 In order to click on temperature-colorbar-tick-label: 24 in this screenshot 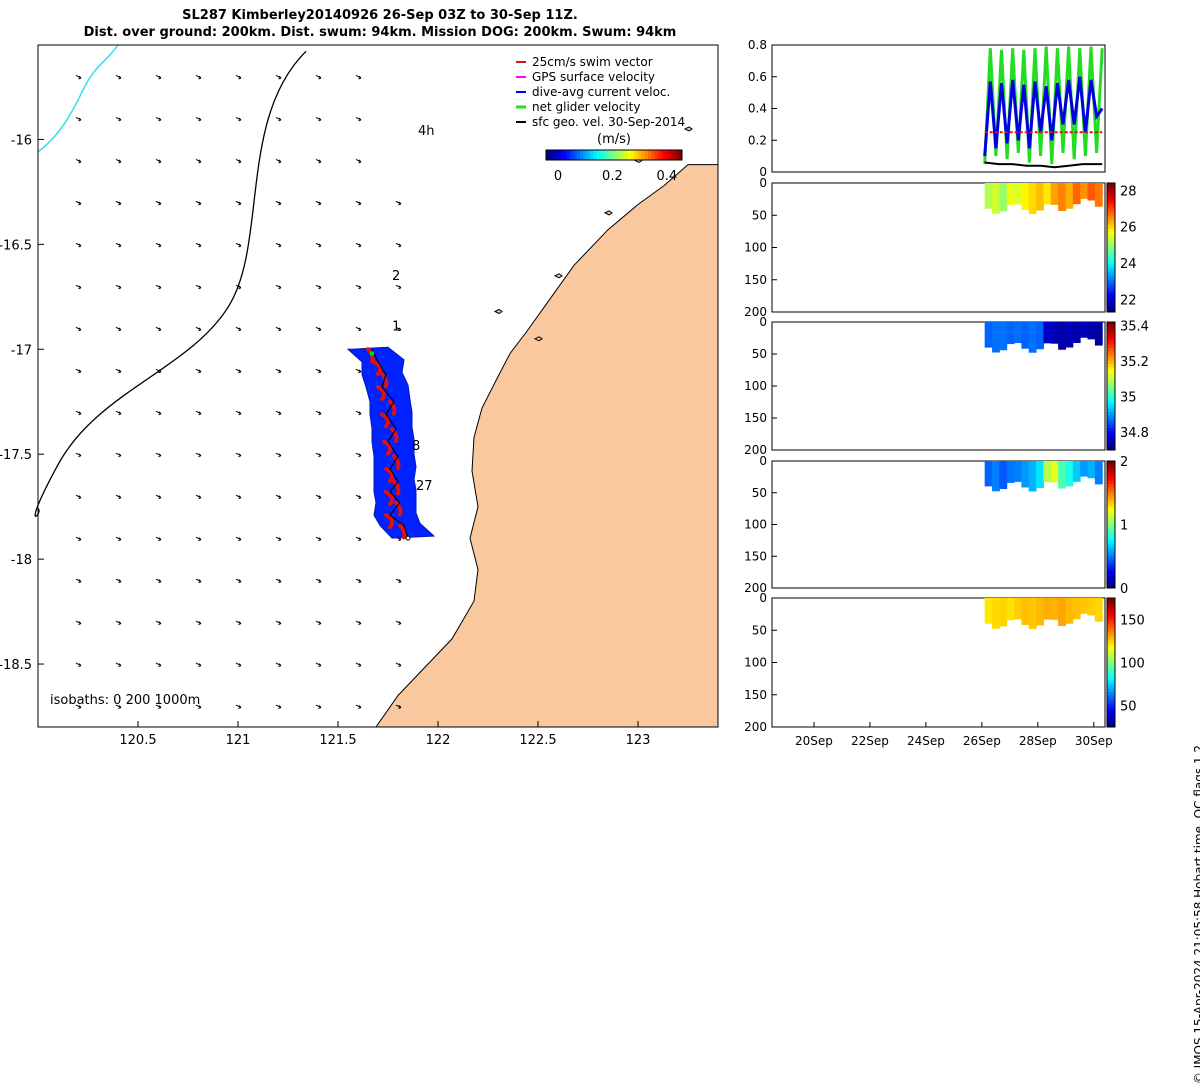, I will do `click(1128, 264)`.